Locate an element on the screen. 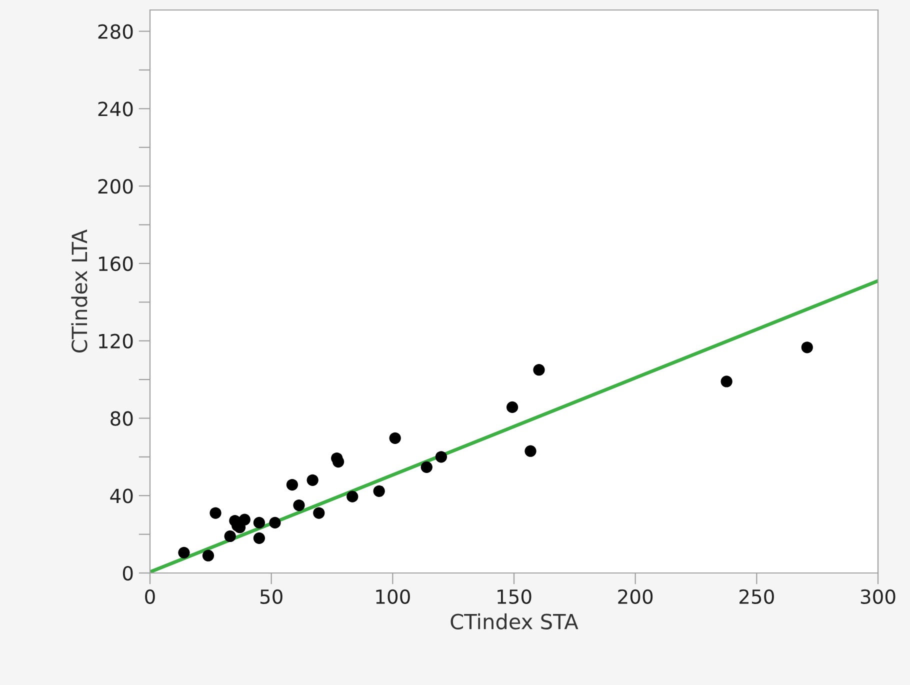 The width and height of the screenshot is (910, 685). x-tick-label: 0 is located at coordinates (150, 596).